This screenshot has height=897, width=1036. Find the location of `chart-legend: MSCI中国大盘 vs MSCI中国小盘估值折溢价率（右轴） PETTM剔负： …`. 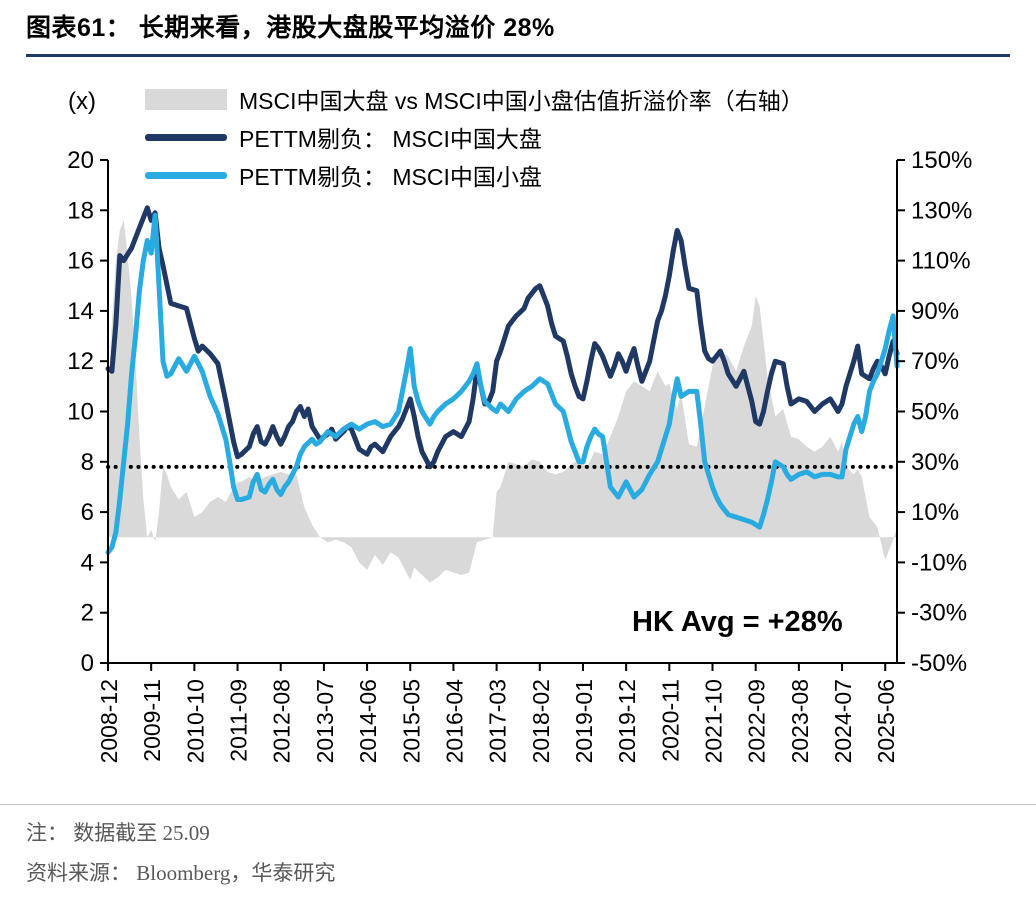

chart-legend: MSCI中国大盘 vs MSCI中国小盘估值折溢价率（右轴） PETTM剔负： … is located at coordinates (474, 137).